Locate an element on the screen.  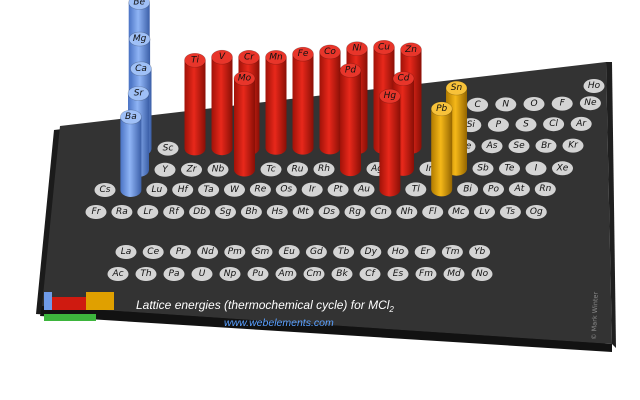
legend-f-block is located at coordinates (70, 317).